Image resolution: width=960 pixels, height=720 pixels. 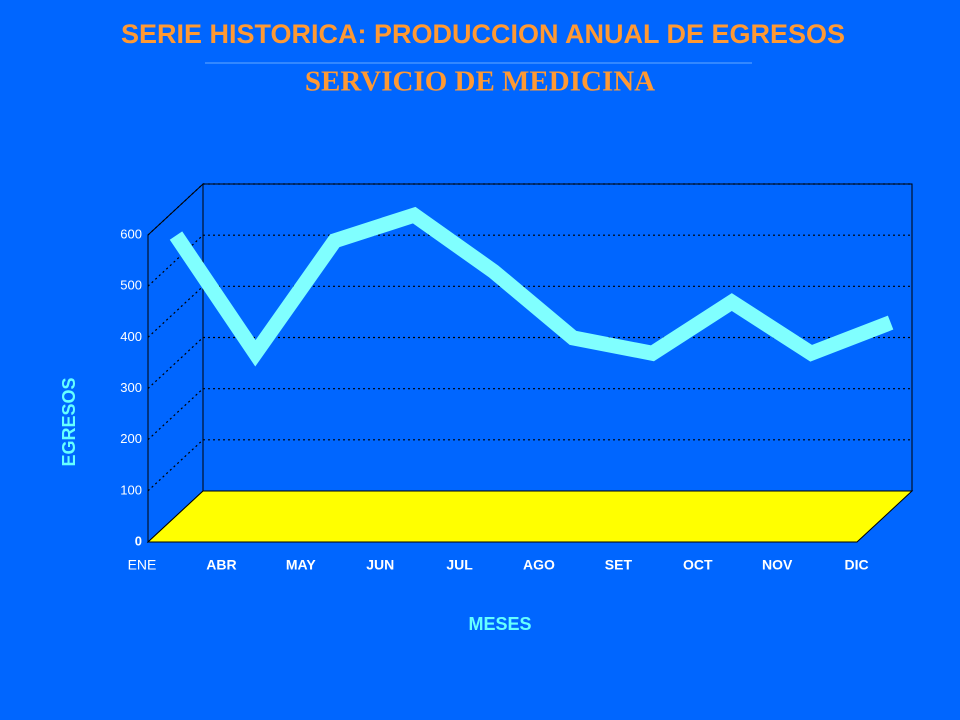 I want to click on y-tick-label: 200, so click(x=131, y=438).